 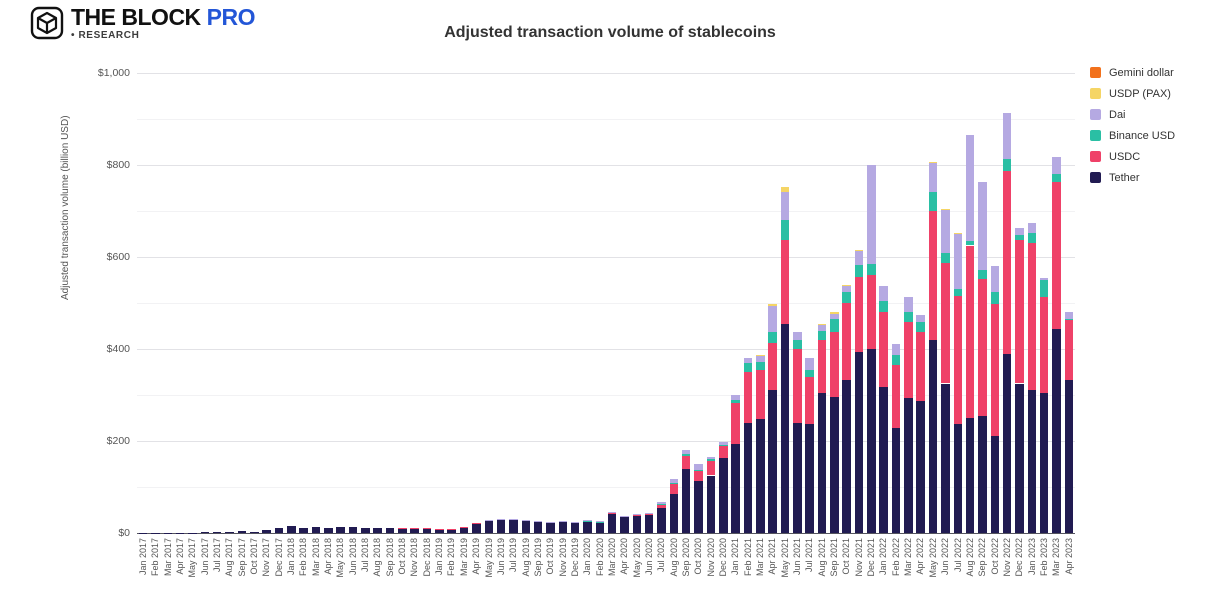 What do you see at coordinates (241, 557) in the screenshot?
I see `x-tick-label: Sep 2017` at bounding box center [241, 557].